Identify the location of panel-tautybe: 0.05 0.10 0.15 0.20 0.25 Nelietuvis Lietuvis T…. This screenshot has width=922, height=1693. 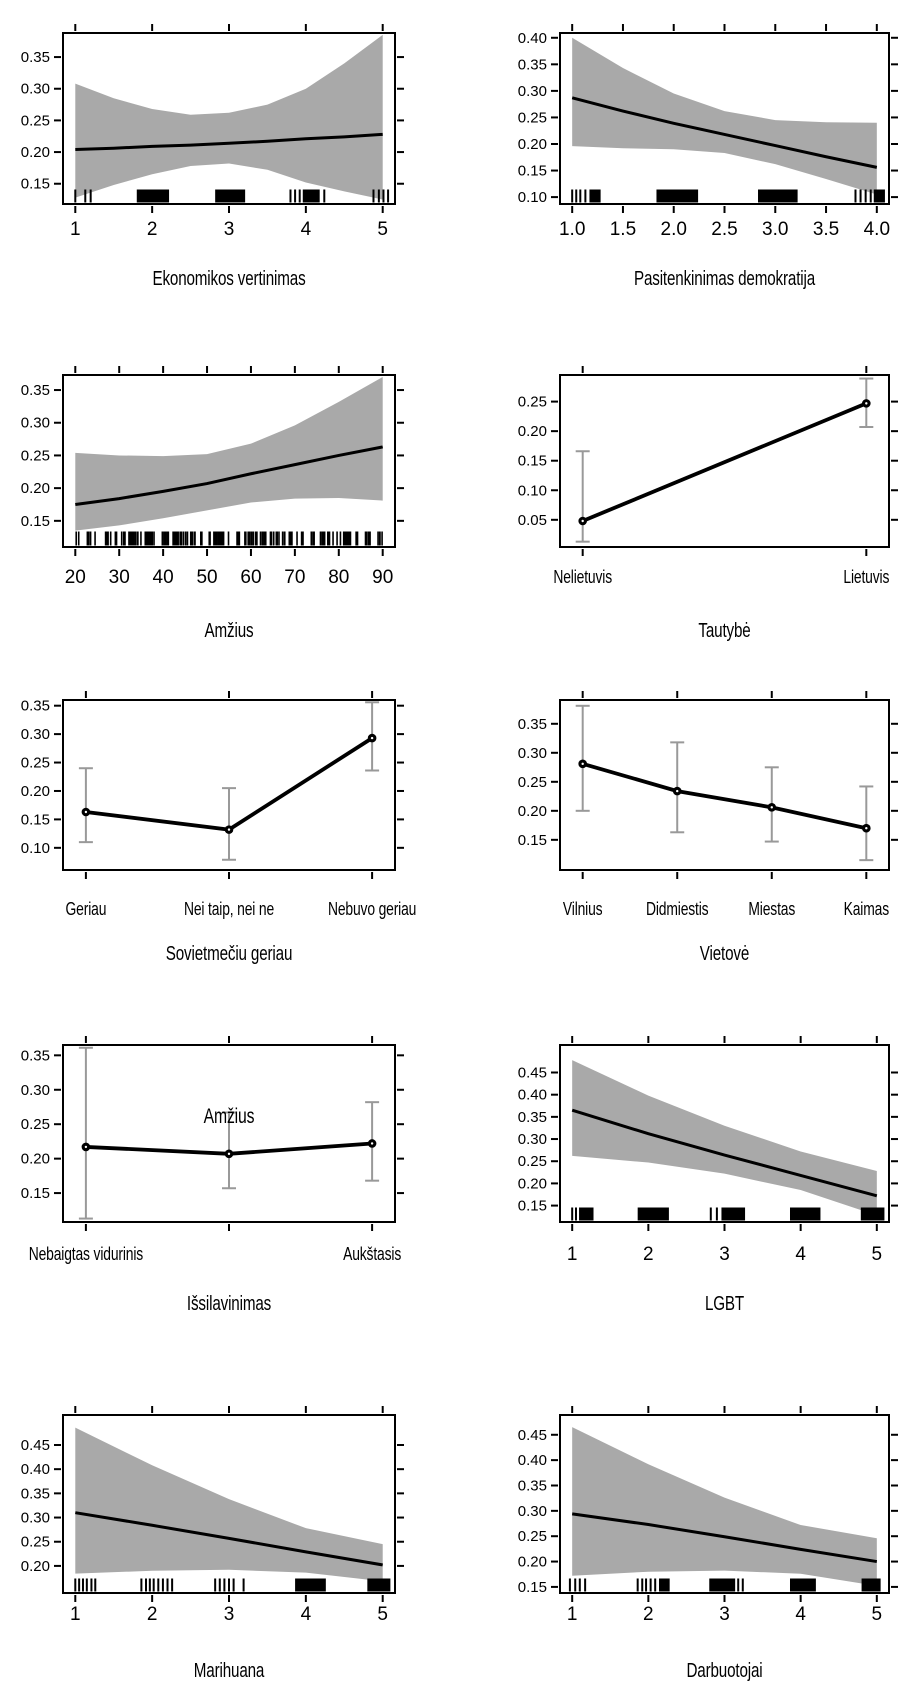
(691, 482).